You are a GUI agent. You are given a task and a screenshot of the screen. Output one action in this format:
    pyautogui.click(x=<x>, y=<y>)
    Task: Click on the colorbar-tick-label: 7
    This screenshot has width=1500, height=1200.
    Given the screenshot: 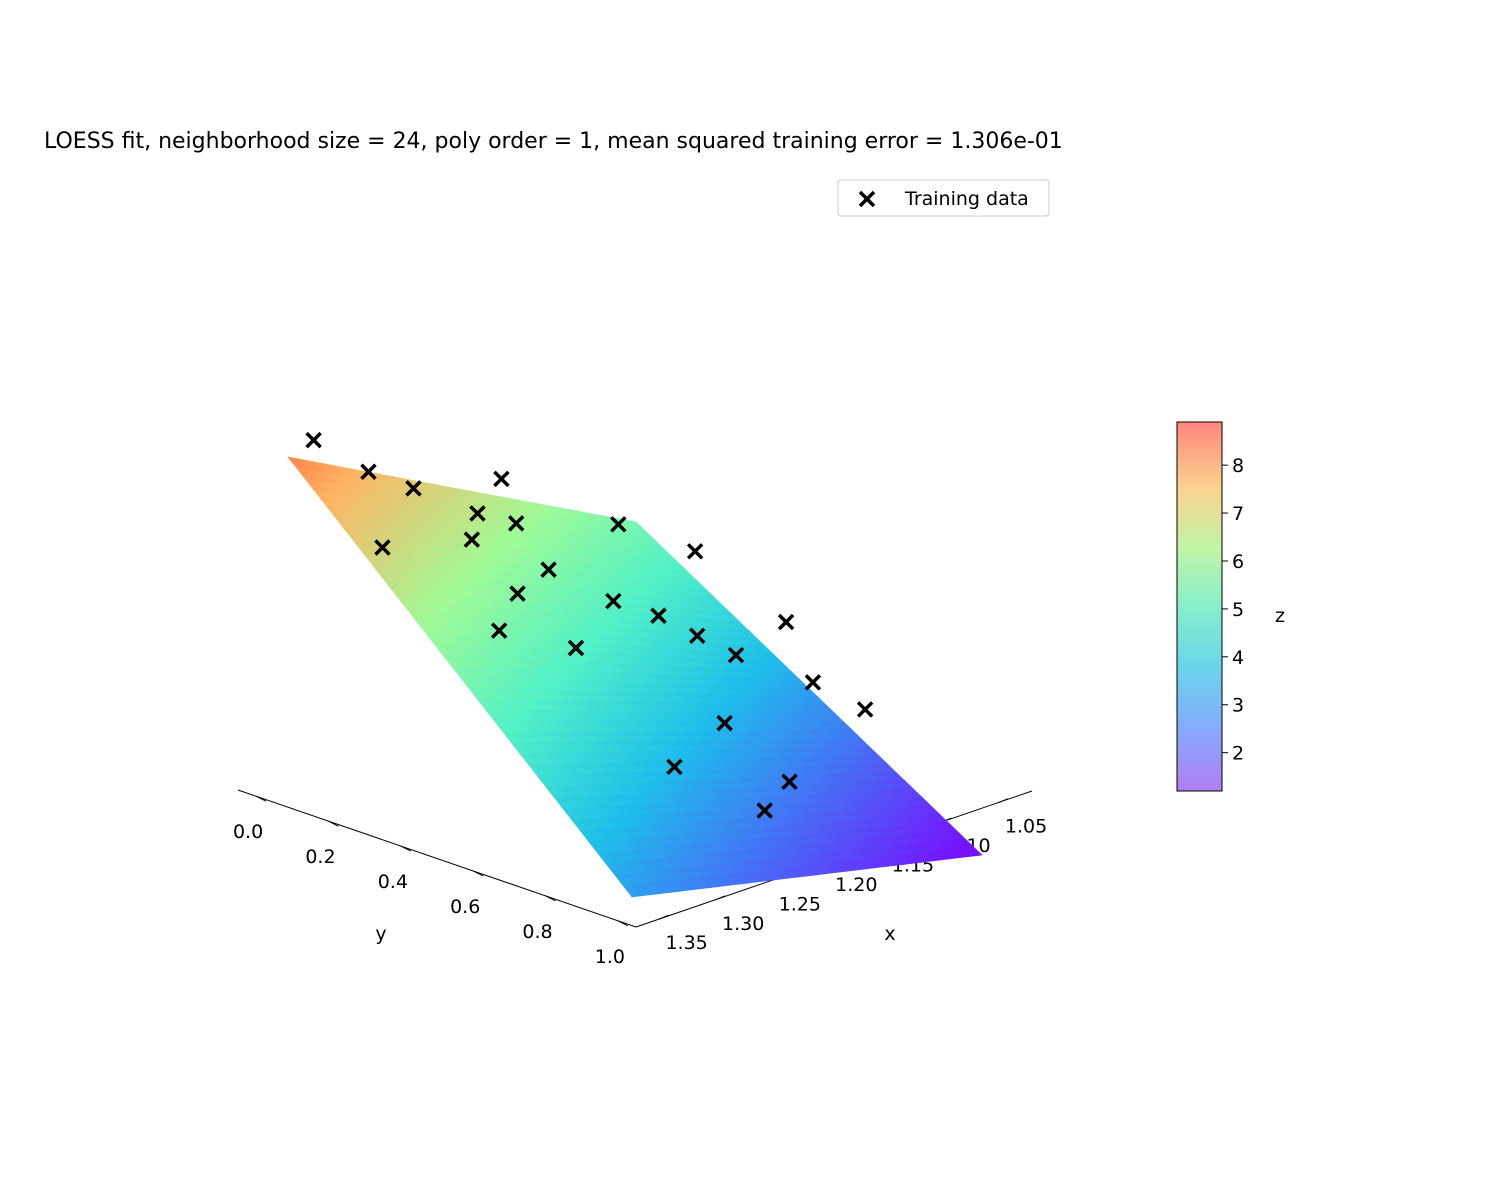 What is the action you would take?
    pyautogui.click(x=1238, y=514)
    